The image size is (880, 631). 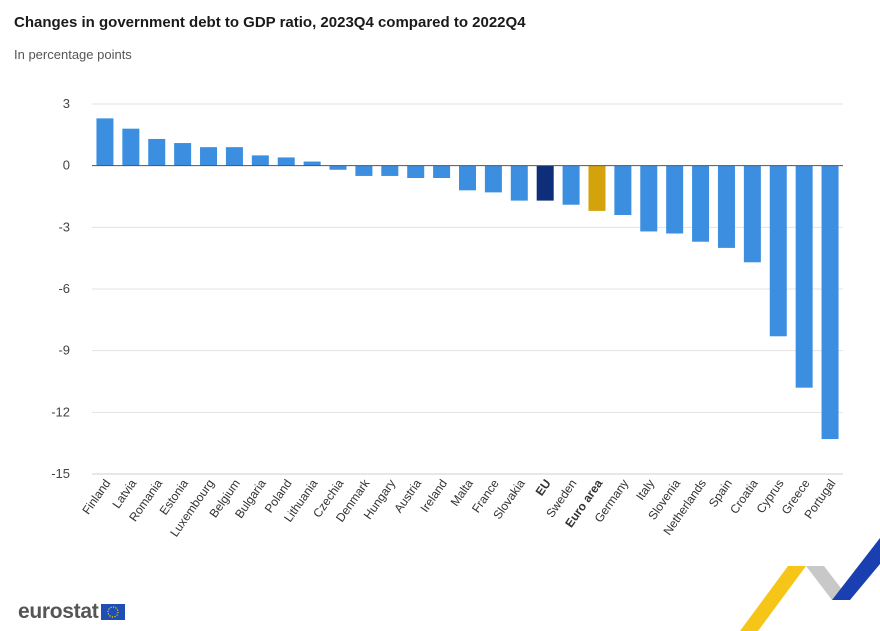 What do you see at coordinates (260, 160) in the screenshot?
I see `bar-bulgaria` at bounding box center [260, 160].